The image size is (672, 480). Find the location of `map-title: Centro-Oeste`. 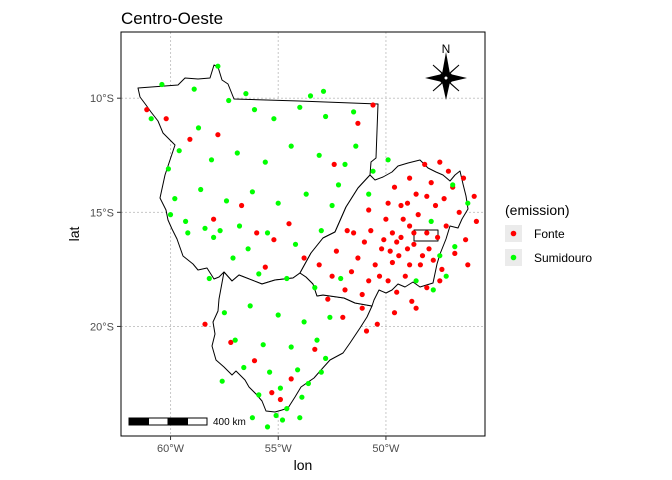

map-title: Centro-Oeste is located at coordinates (172, 18).